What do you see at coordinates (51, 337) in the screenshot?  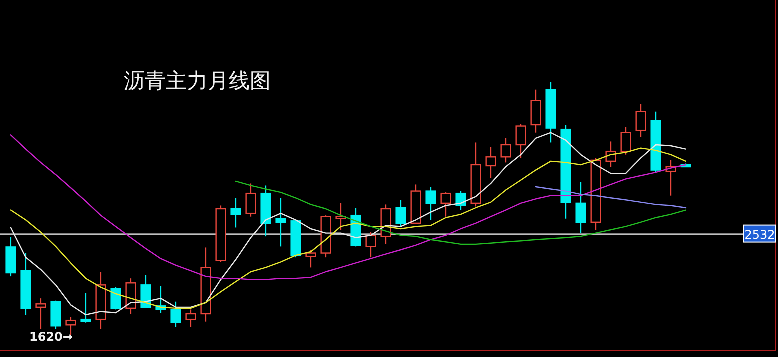 I see `annotation: 1620→` at bounding box center [51, 337].